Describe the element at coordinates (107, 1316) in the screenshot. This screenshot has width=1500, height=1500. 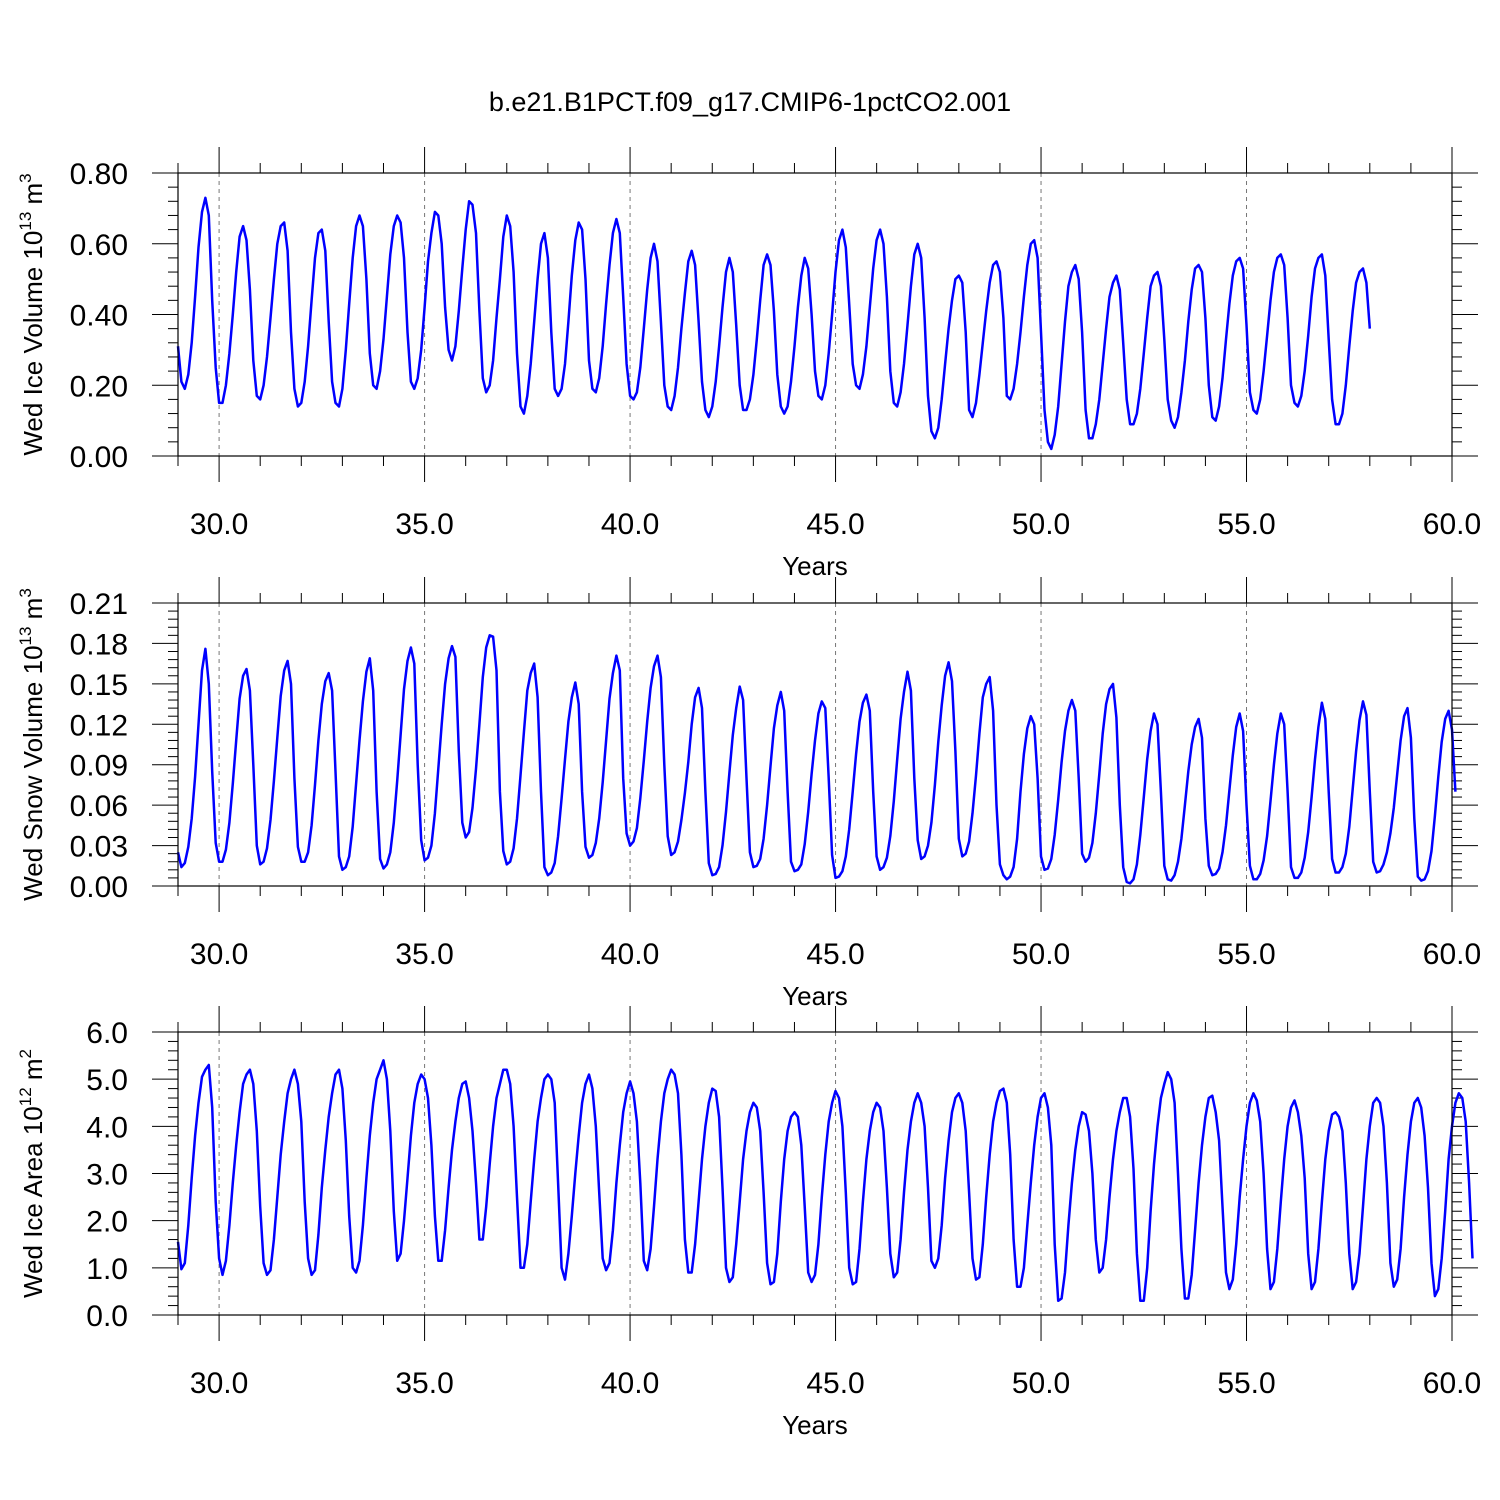
I see `y-tick-label: 0.0` at that location.